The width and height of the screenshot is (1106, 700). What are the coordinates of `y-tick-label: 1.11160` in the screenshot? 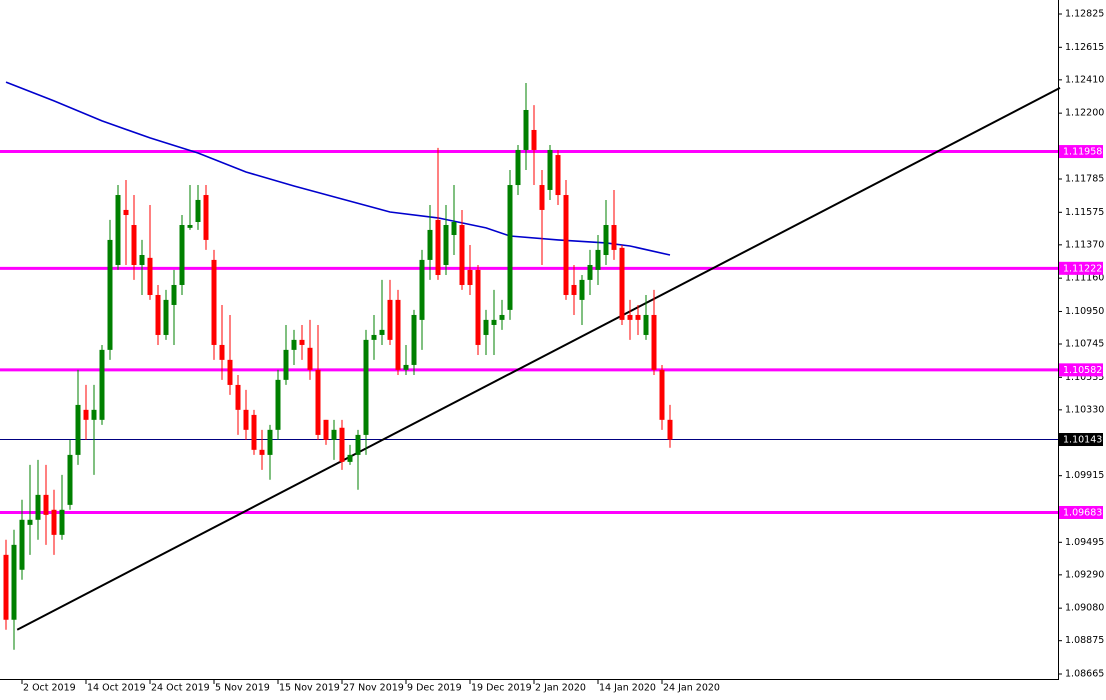 It's located at (1084, 278).